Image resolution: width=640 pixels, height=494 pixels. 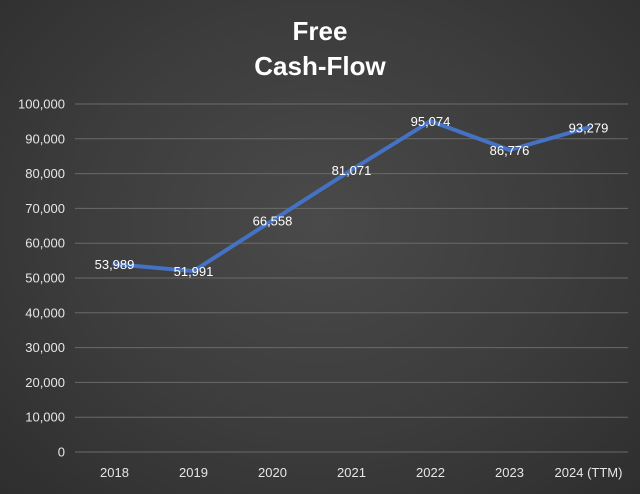 I want to click on y-tick-label: 0, so click(x=61, y=452).